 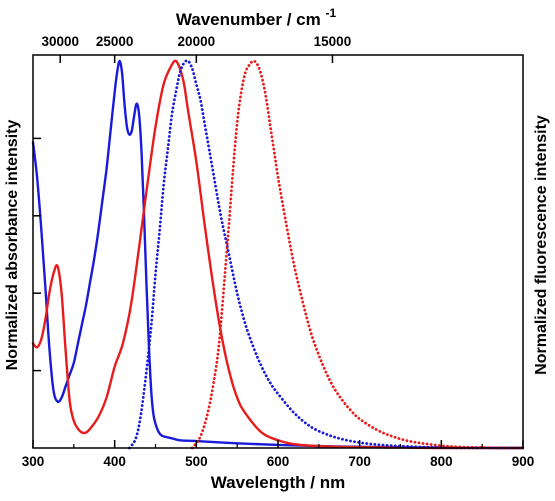 What do you see at coordinates (33, 461) in the screenshot?
I see `x-tick-label: 300` at bounding box center [33, 461].